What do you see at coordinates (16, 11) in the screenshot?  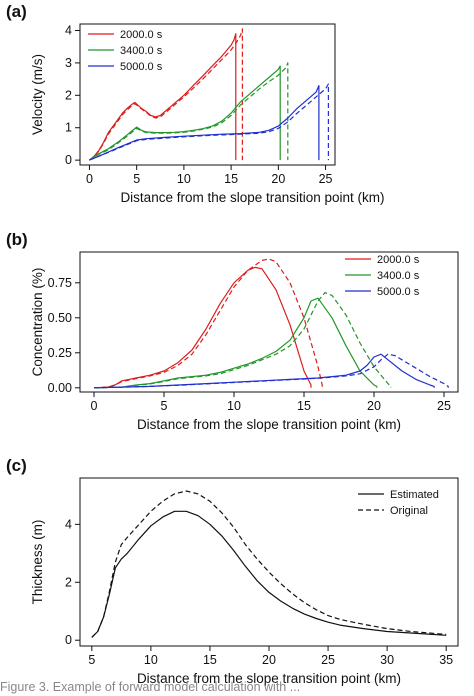 I see `panel-label: (a)` at bounding box center [16, 11].